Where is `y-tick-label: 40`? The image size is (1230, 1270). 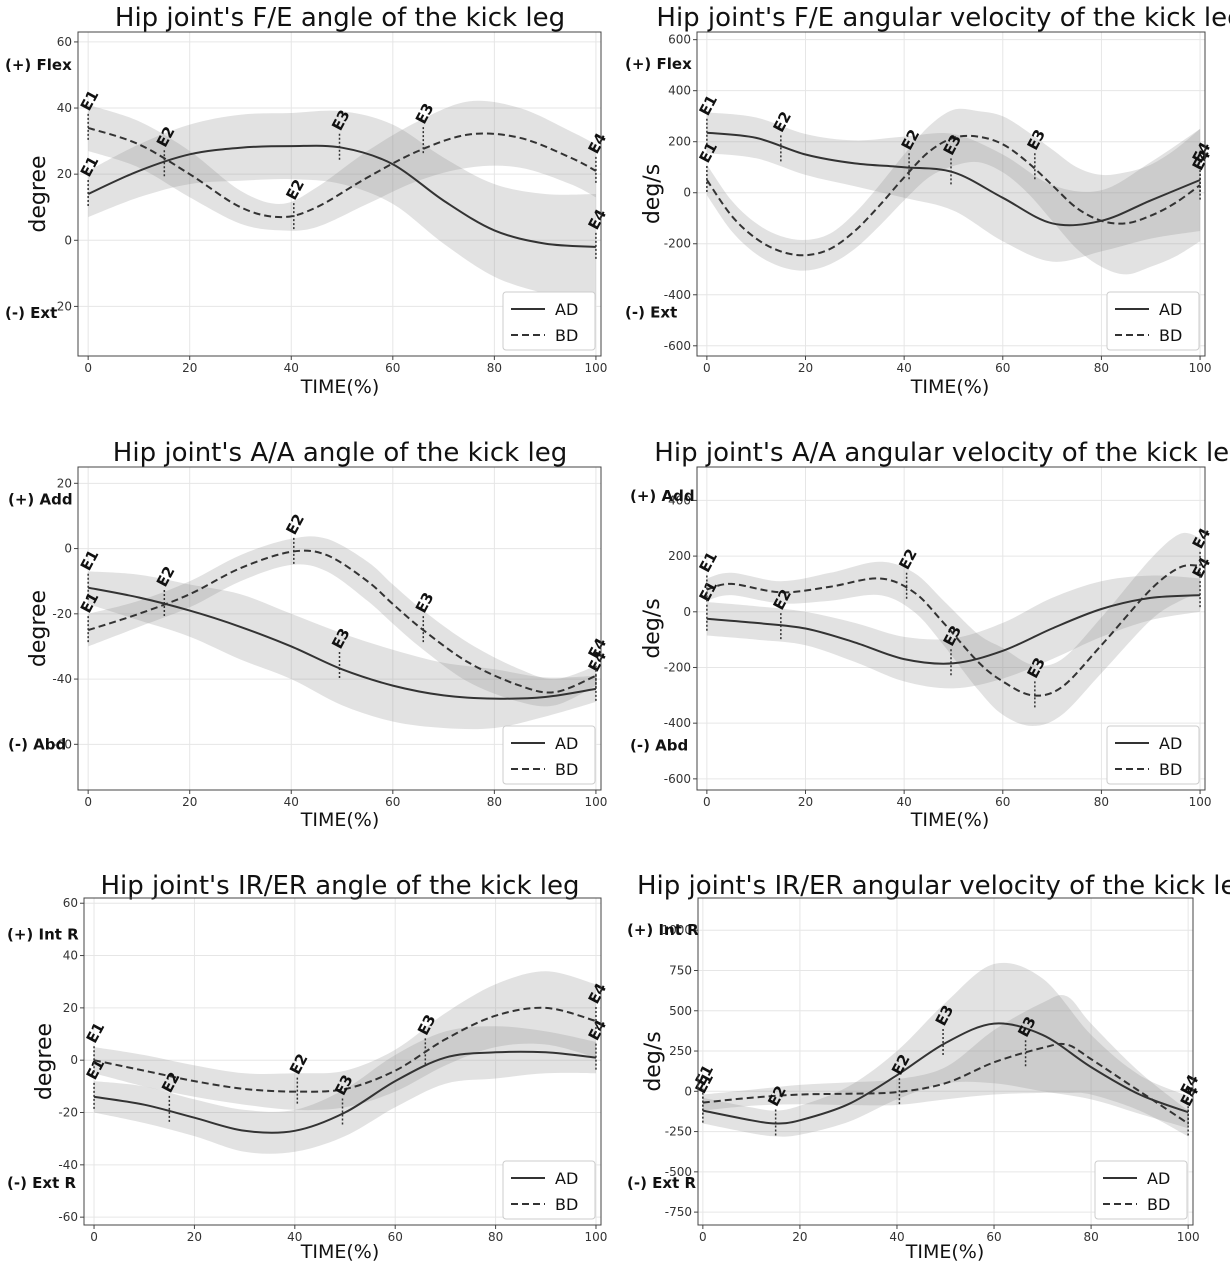 y-tick-label: 40 is located at coordinates (64, 108).